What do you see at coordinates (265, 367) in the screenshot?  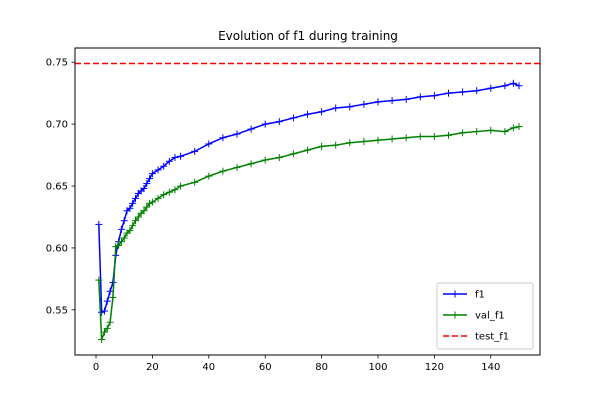 I see `x-tick-label: 60` at bounding box center [265, 367].